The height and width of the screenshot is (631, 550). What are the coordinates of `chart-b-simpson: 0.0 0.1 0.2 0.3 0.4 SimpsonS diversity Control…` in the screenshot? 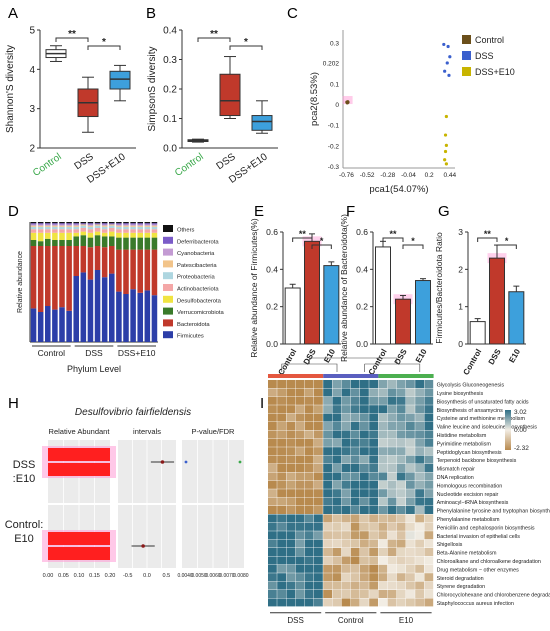 It's located at (212, 106).